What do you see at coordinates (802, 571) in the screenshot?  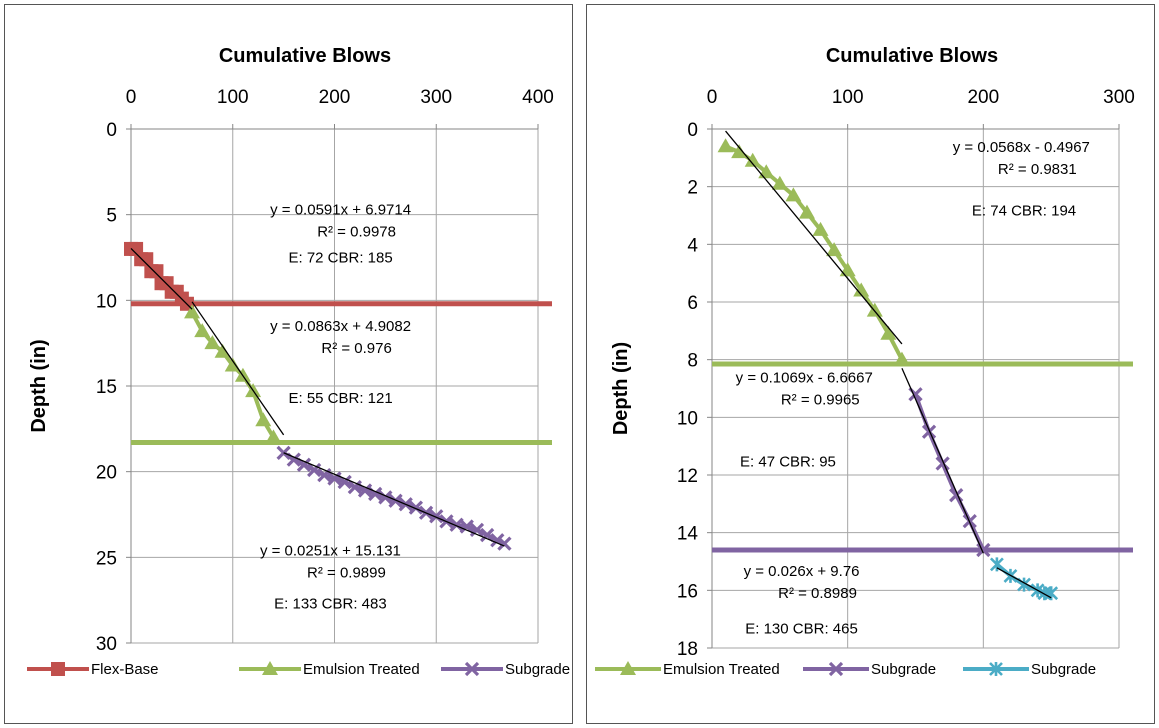 I see `annotation-line: y = 0.026x + 9.76` at bounding box center [802, 571].